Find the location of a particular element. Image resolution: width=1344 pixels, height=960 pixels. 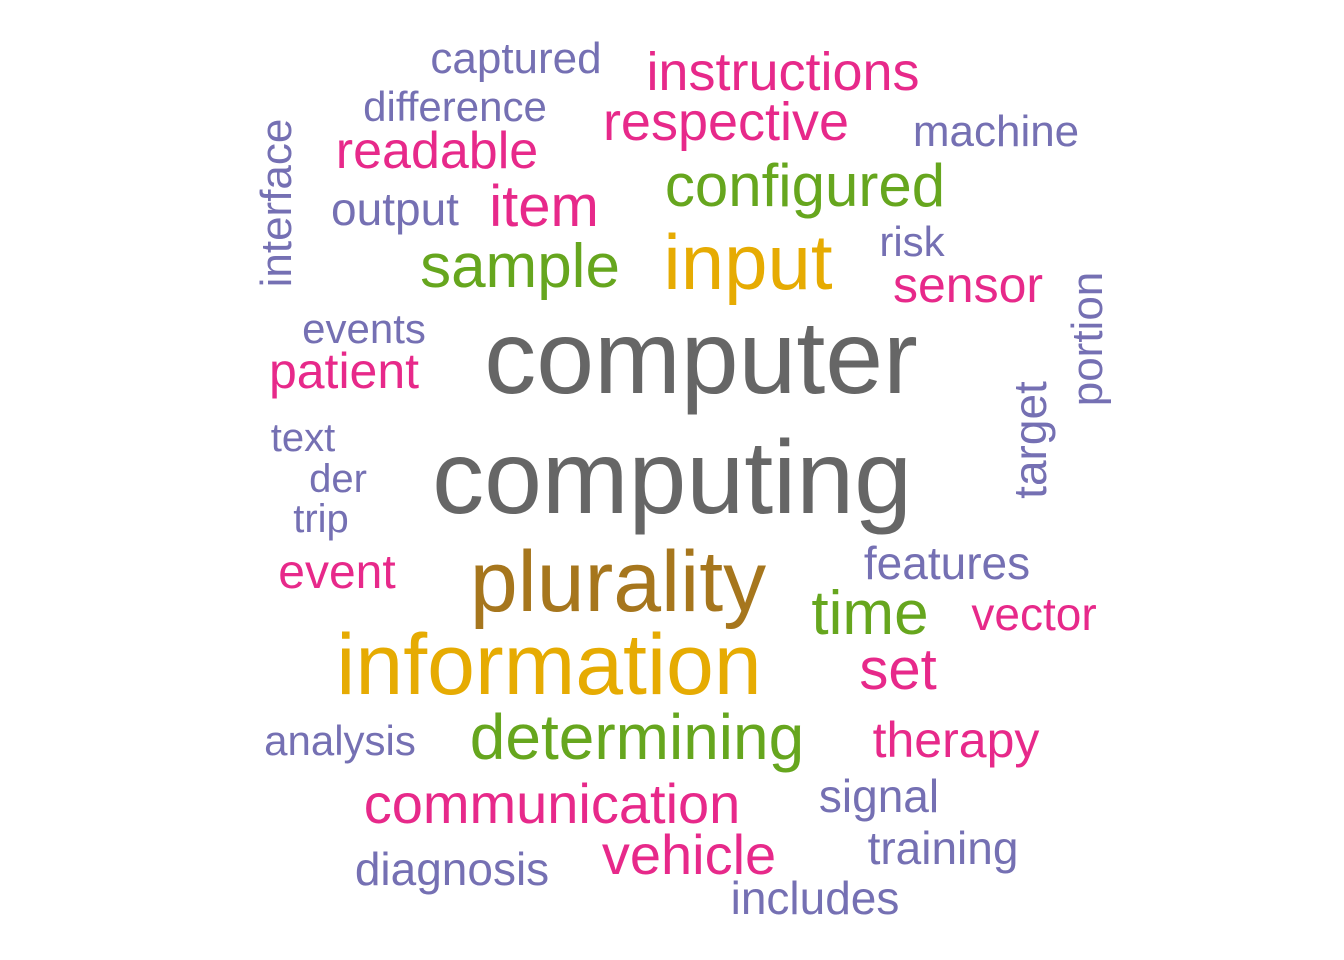

word-diagnosis: diagnosis is located at coordinates (452, 869).